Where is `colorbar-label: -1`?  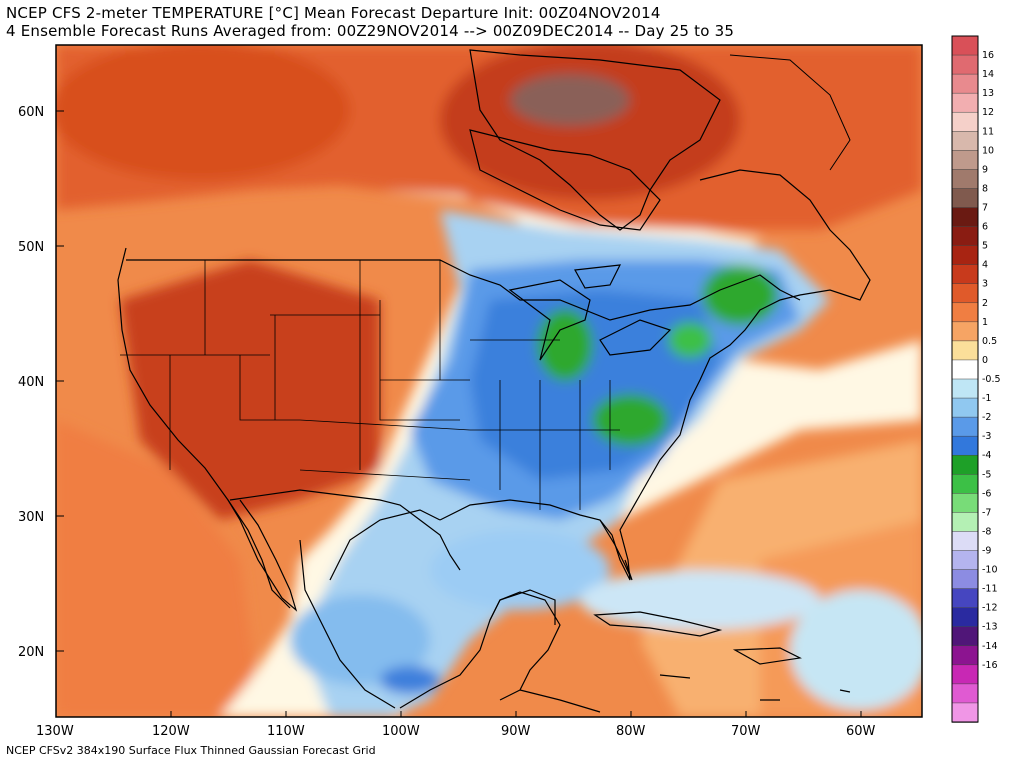 colorbar-label: -1 is located at coordinates (986, 398).